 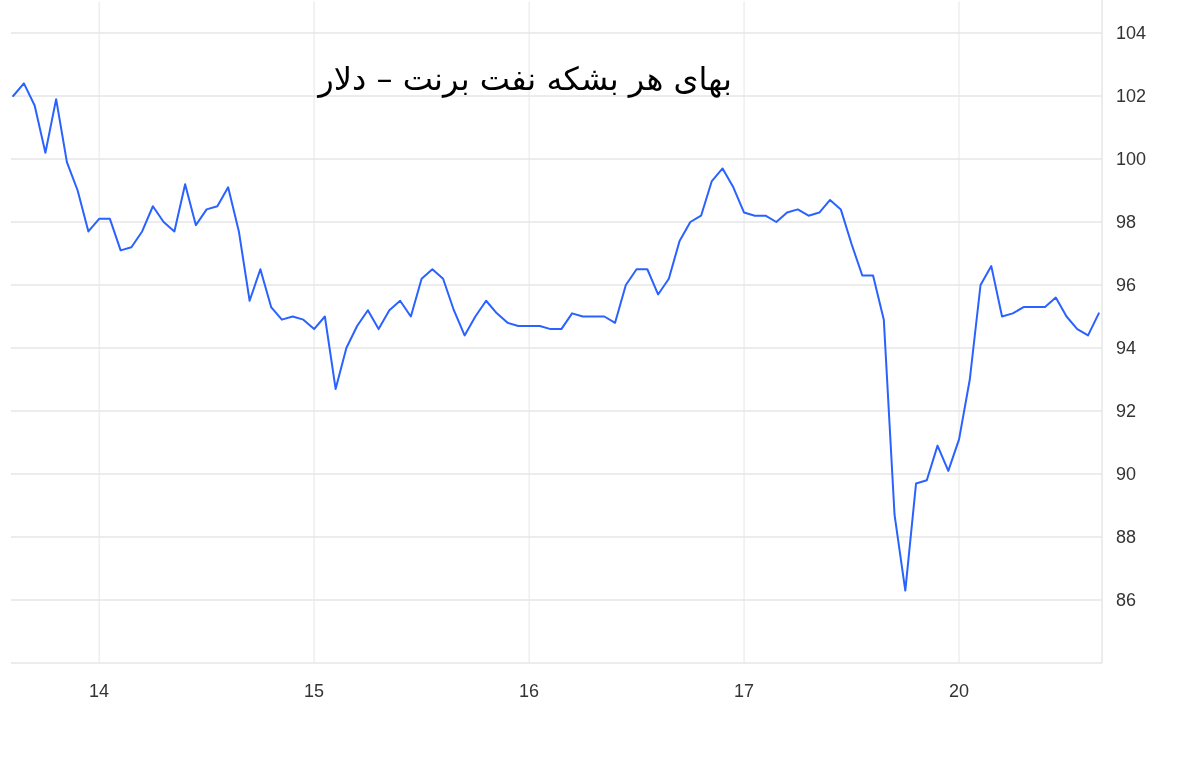 I want to click on y-tick-label: 96, so click(x=1126, y=285).